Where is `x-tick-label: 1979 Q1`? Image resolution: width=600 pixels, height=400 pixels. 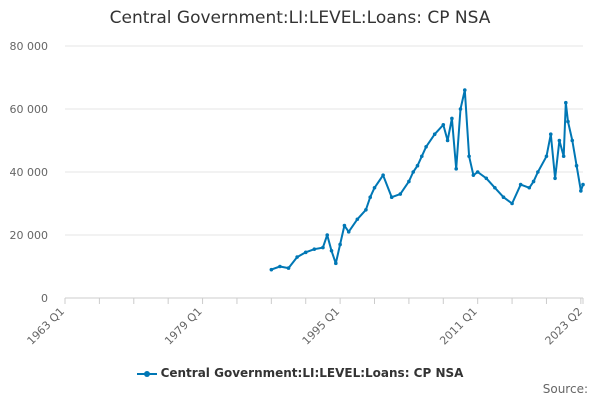 x-tick-label: 1979 Q1 is located at coordinates (183, 326).